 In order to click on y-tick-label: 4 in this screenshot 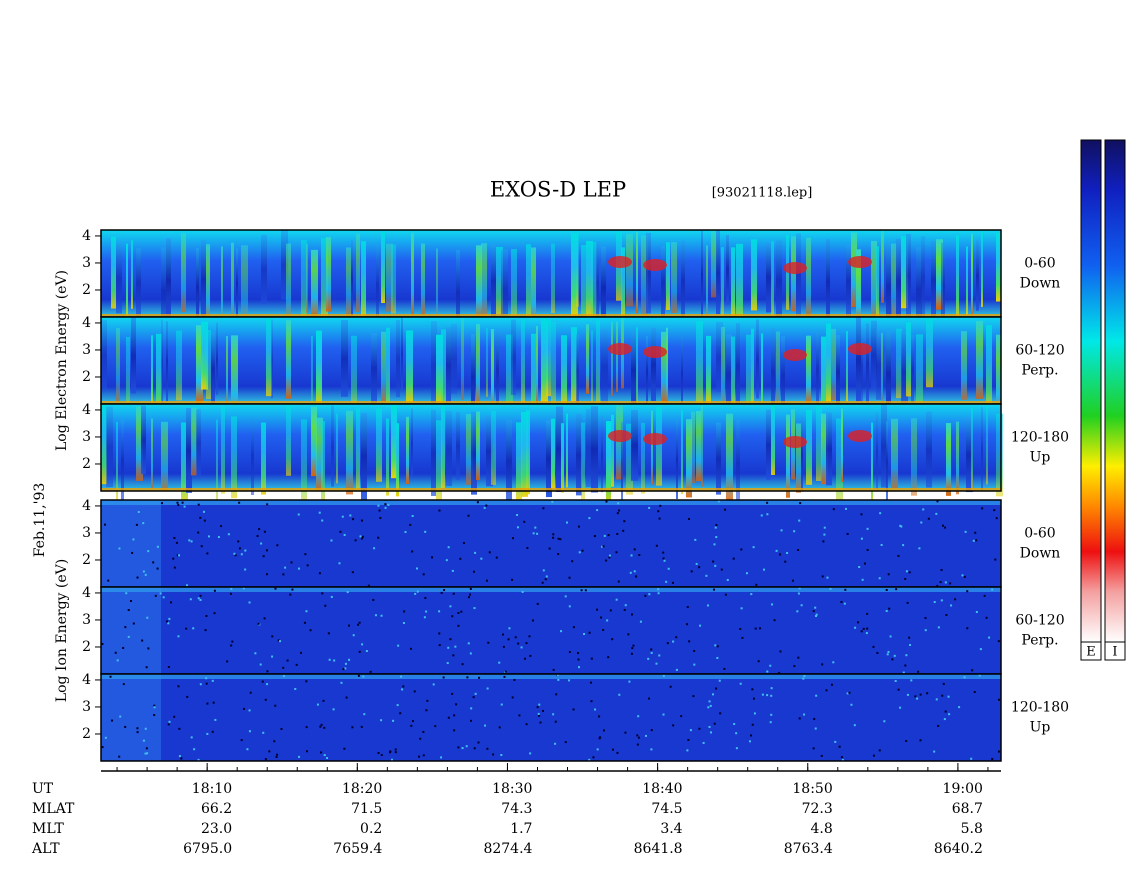, I will do `click(86, 236)`.